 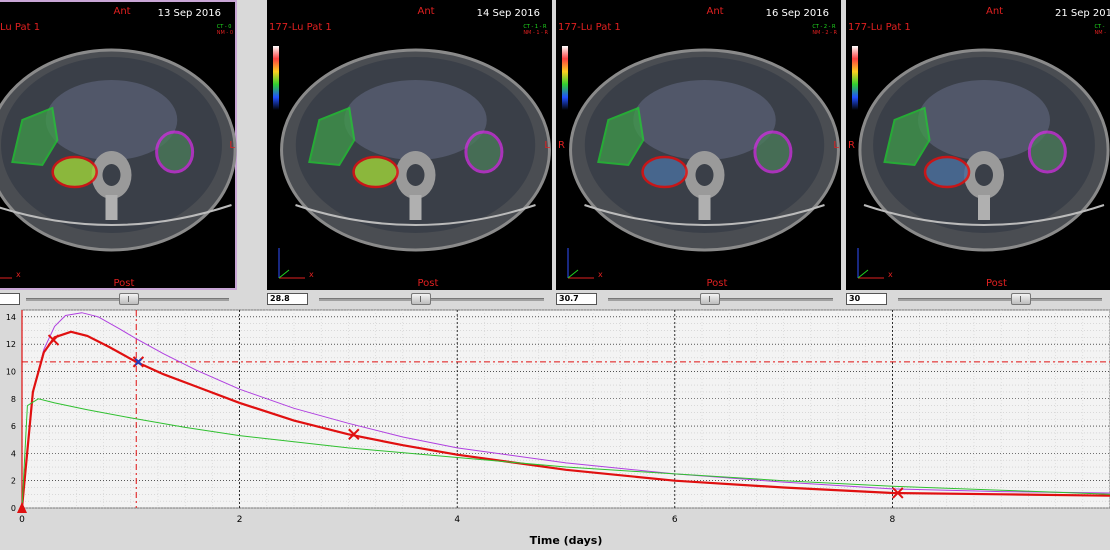 What do you see at coordinates (797, 13) in the screenshot?
I see `scan-date: 16 Sep 2016` at bounding box center [797, 13].